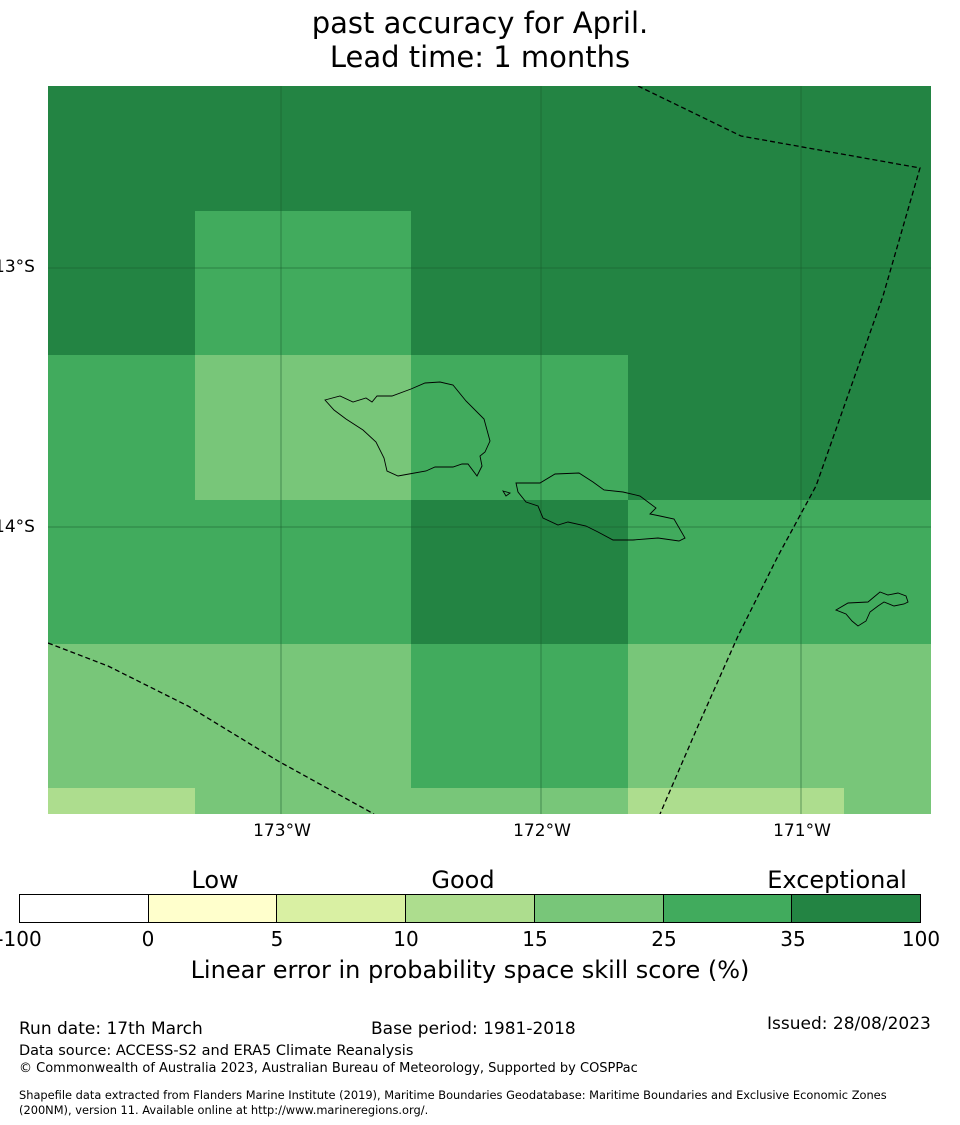 Image resolution: width=960 pixels, height=1125 pixels. Describe the element at coordinates (664, 939) in the screenshot. I see `colorbar-tick: 25` at that location.